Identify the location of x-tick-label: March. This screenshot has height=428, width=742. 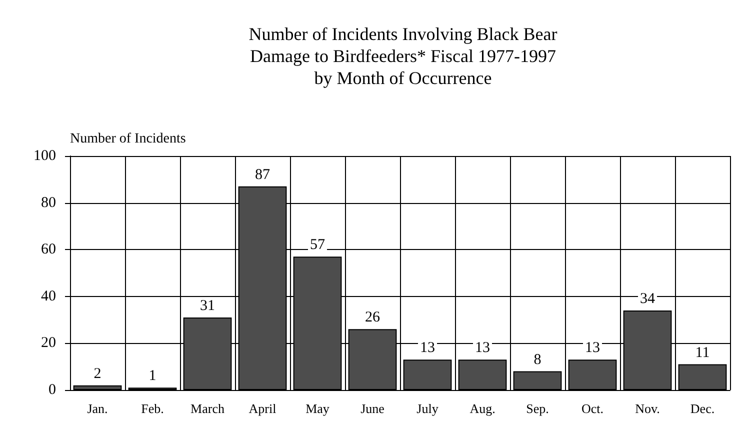
(207, 408).